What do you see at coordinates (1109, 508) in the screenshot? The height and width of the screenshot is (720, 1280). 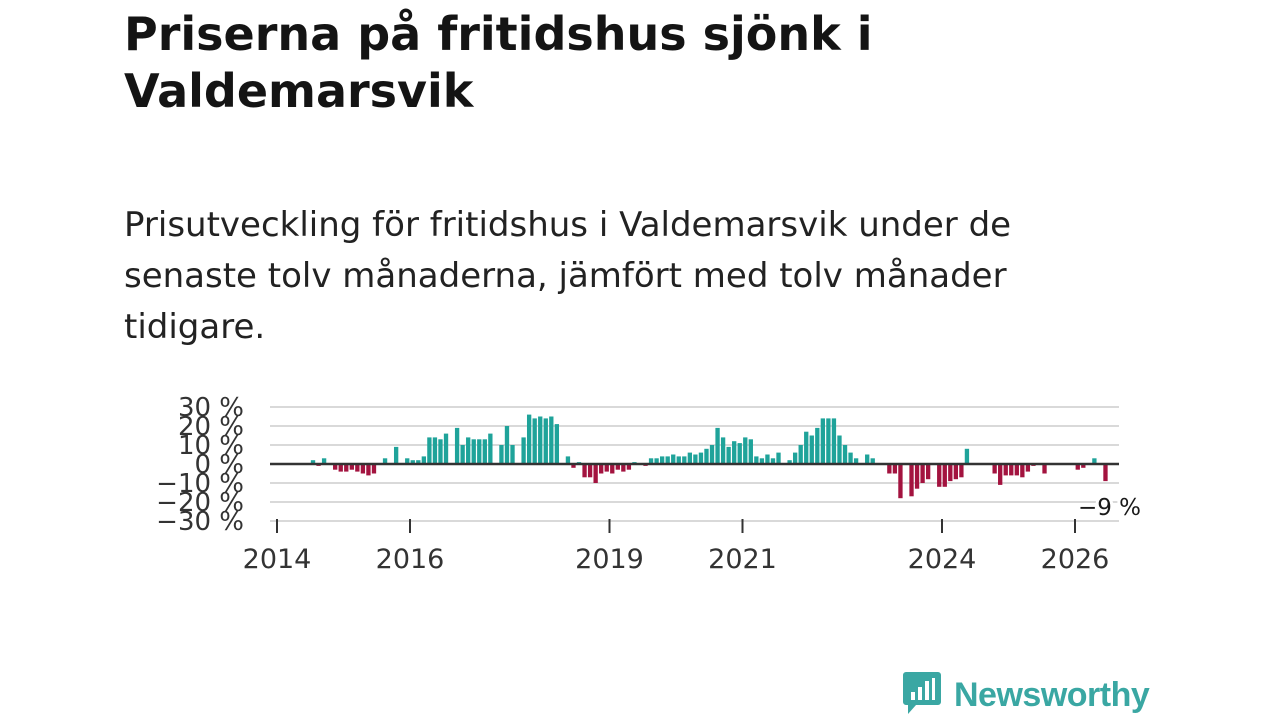 I see `last-value-label: −9 %` at bounding box center [1109, 508].